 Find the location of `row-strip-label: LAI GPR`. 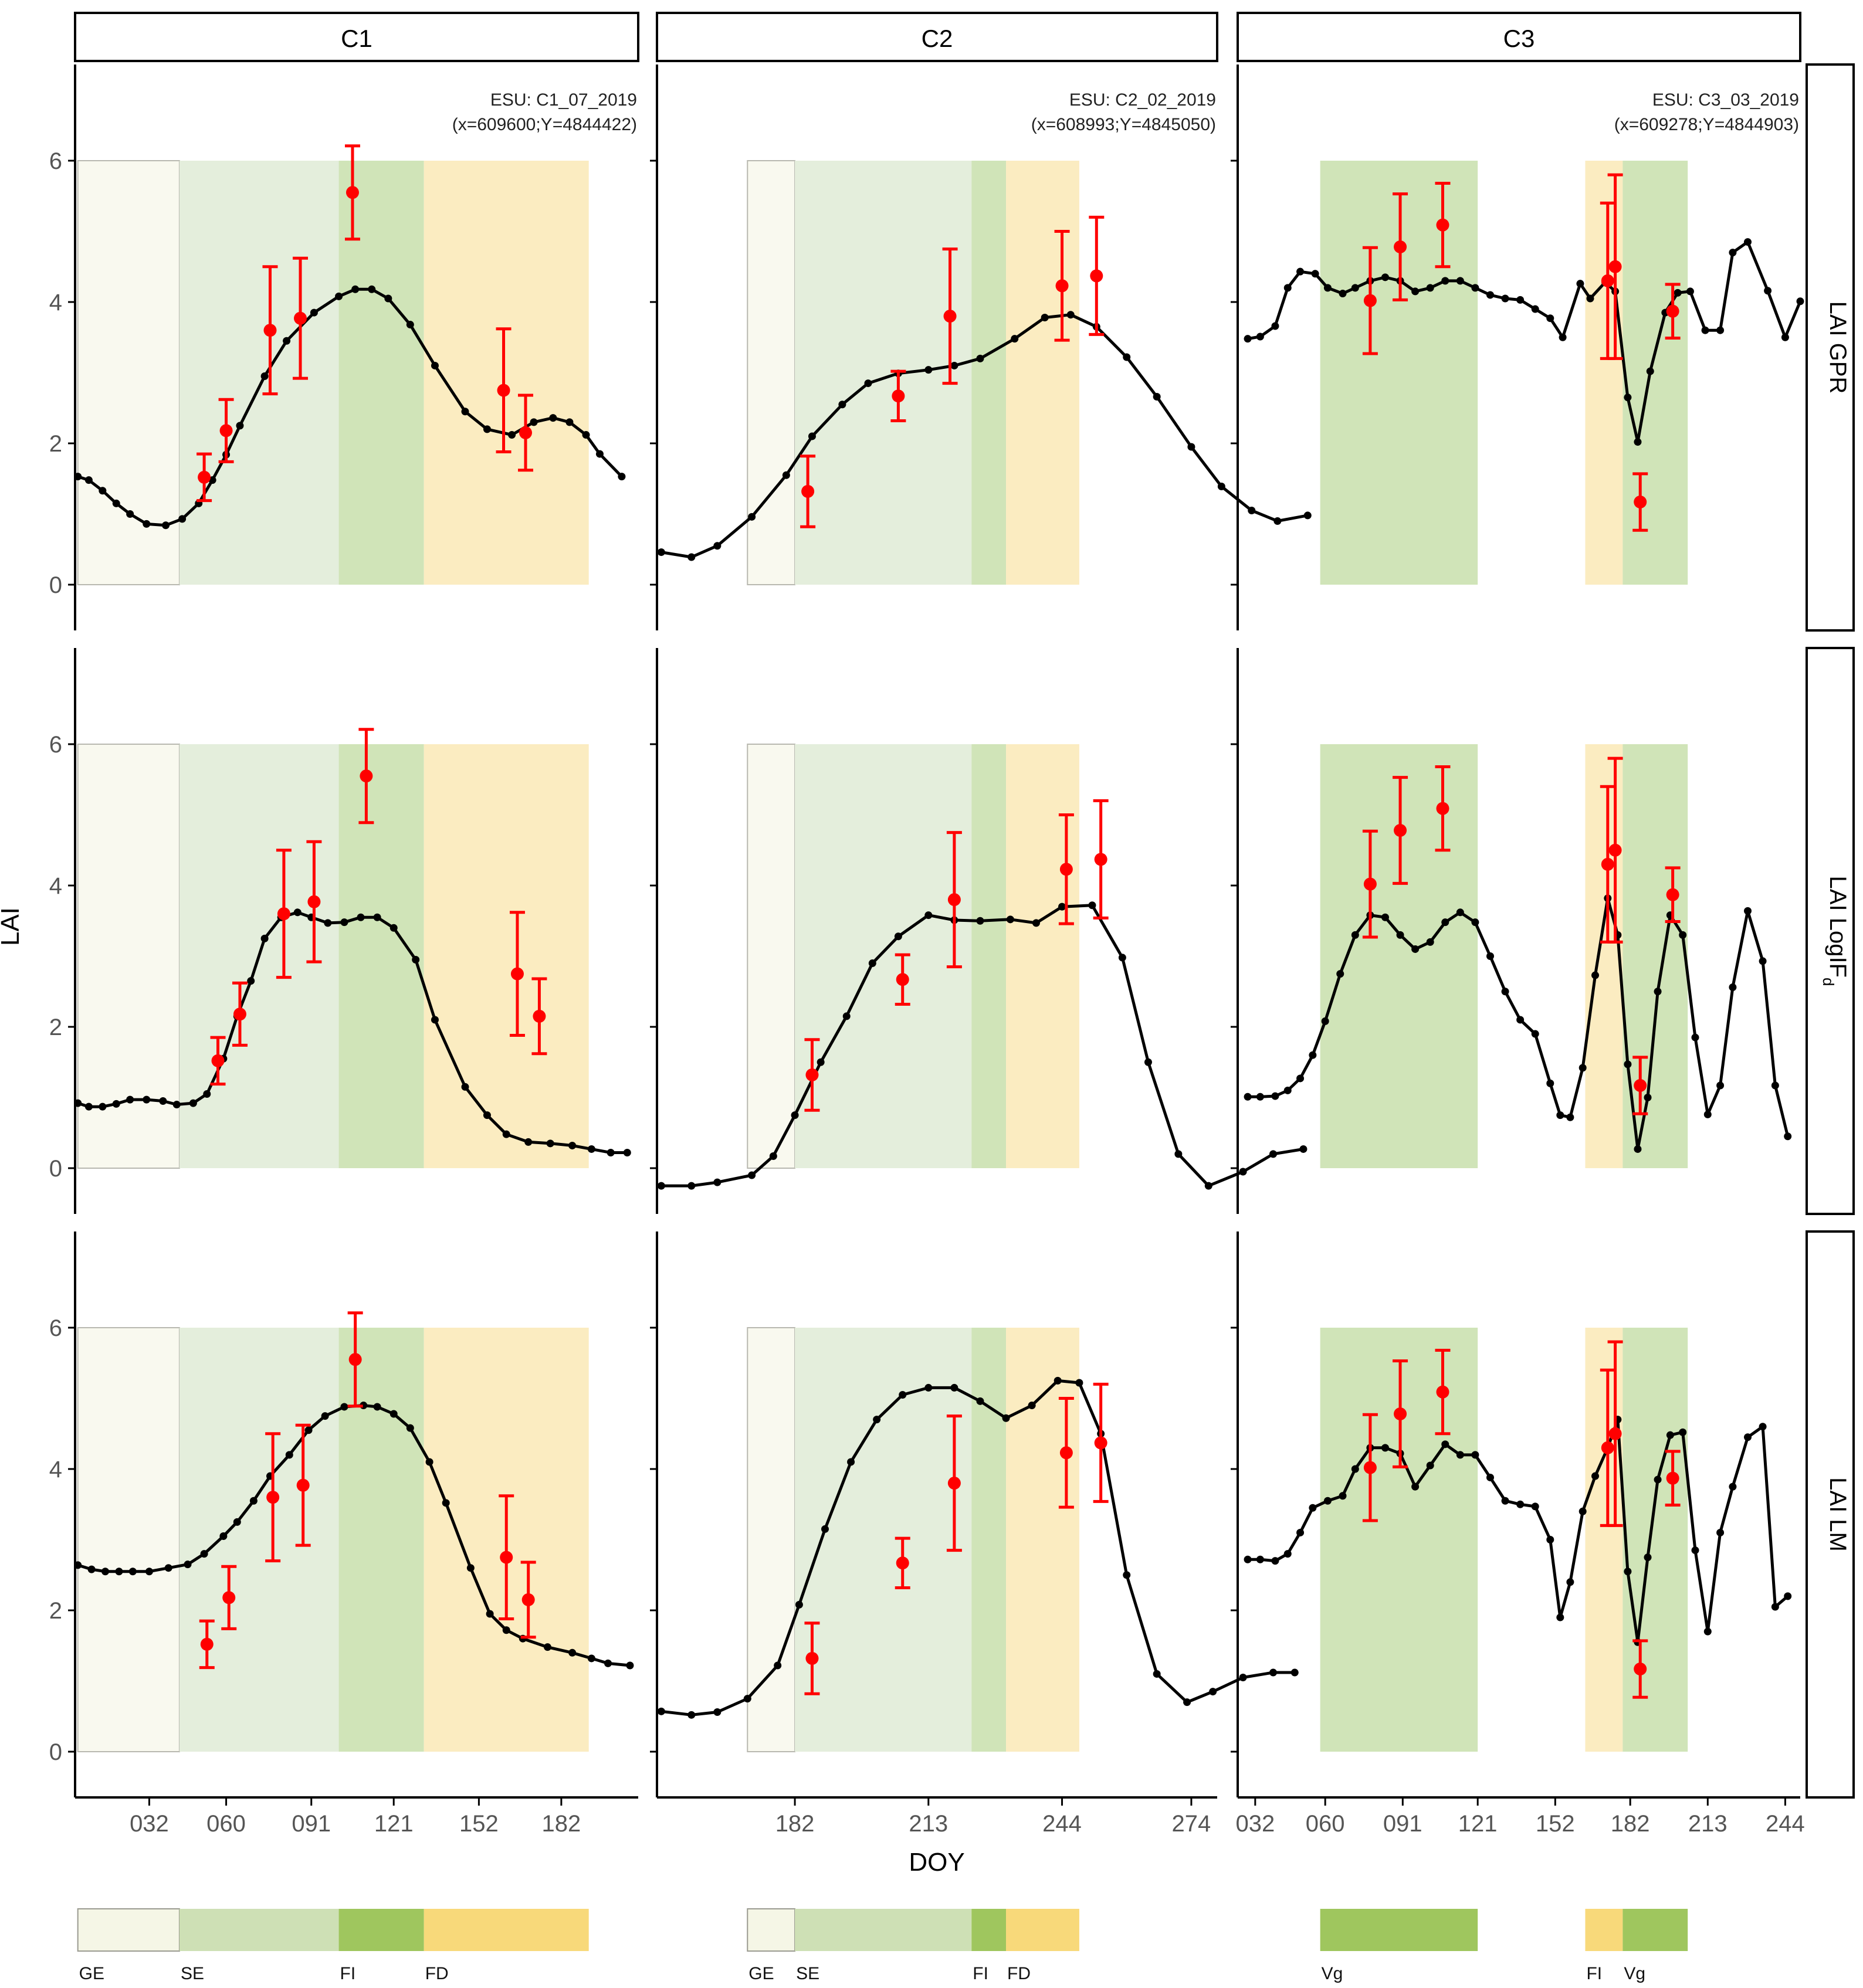

row-strip-label: LAI GPR is located at coordinates (1838, 347).